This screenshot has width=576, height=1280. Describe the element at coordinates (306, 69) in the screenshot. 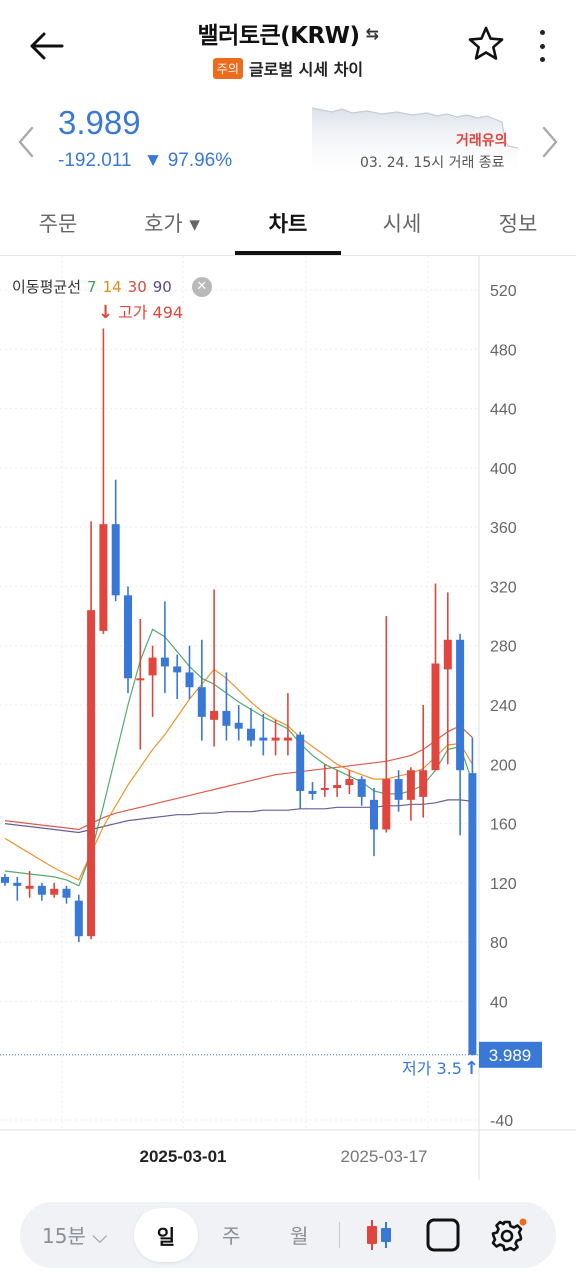

I see `subtitle-text: 글로벌 시세 차이` at that location.